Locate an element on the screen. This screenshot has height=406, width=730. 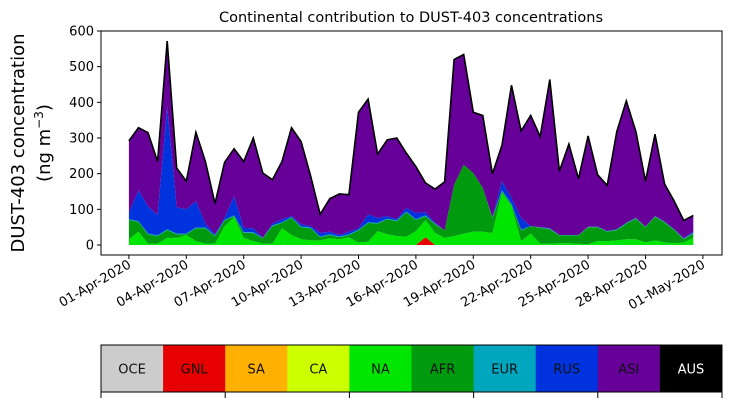
legend-colorbar: OCE GNL SA CA NA AFR EUR RUS ASI AUS is located at coordinates (411, 371).